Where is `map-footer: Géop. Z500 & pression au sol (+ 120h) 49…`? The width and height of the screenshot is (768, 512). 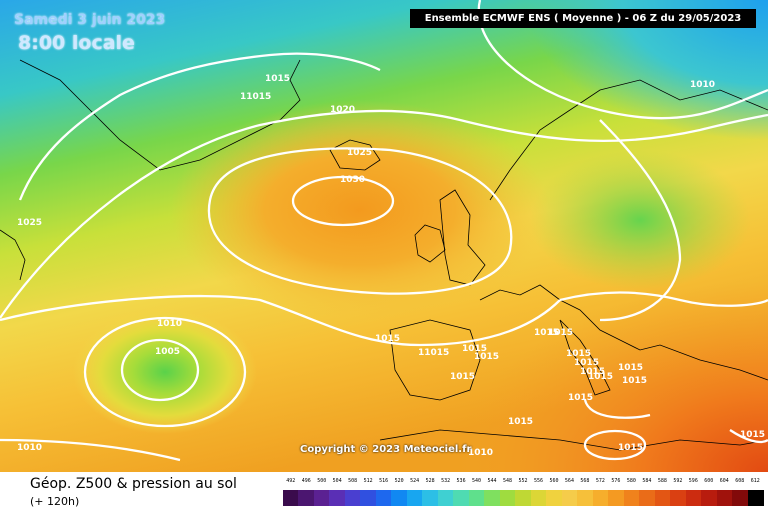
map-footer: Géop. Z500 & pression au sol (+ 120h) 49… is located at coordinates (384, 492).